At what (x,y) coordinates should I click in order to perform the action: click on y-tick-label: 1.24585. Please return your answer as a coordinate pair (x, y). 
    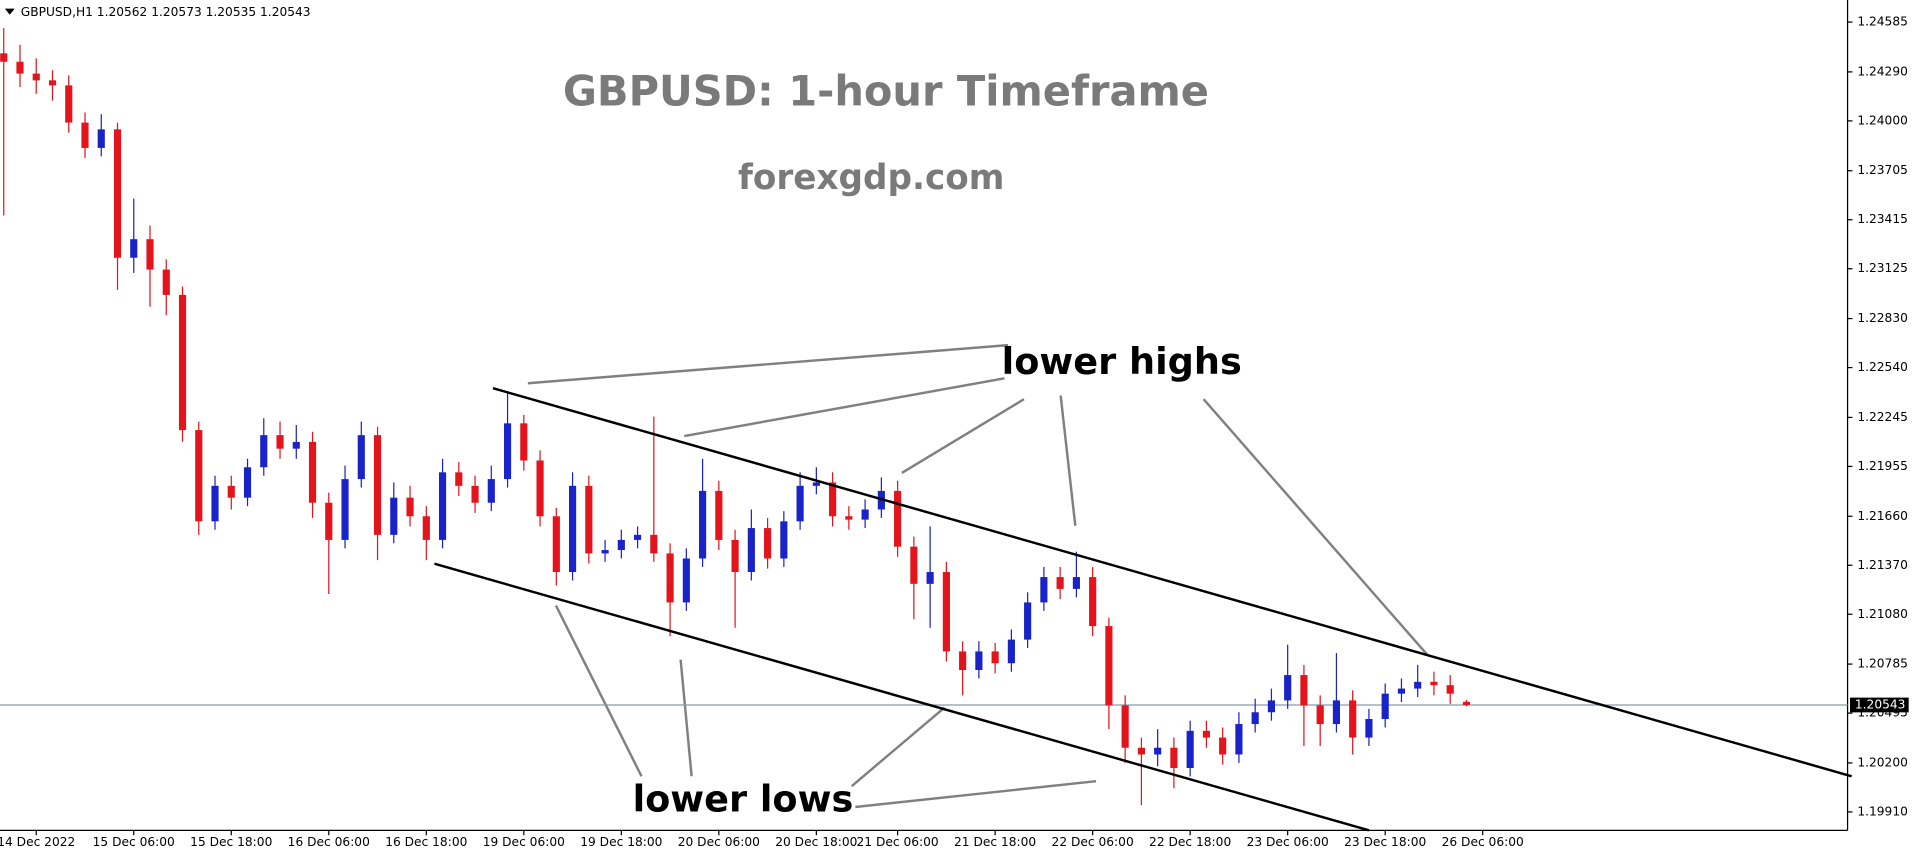
    Looking at the image, I should click on (1882, 22).